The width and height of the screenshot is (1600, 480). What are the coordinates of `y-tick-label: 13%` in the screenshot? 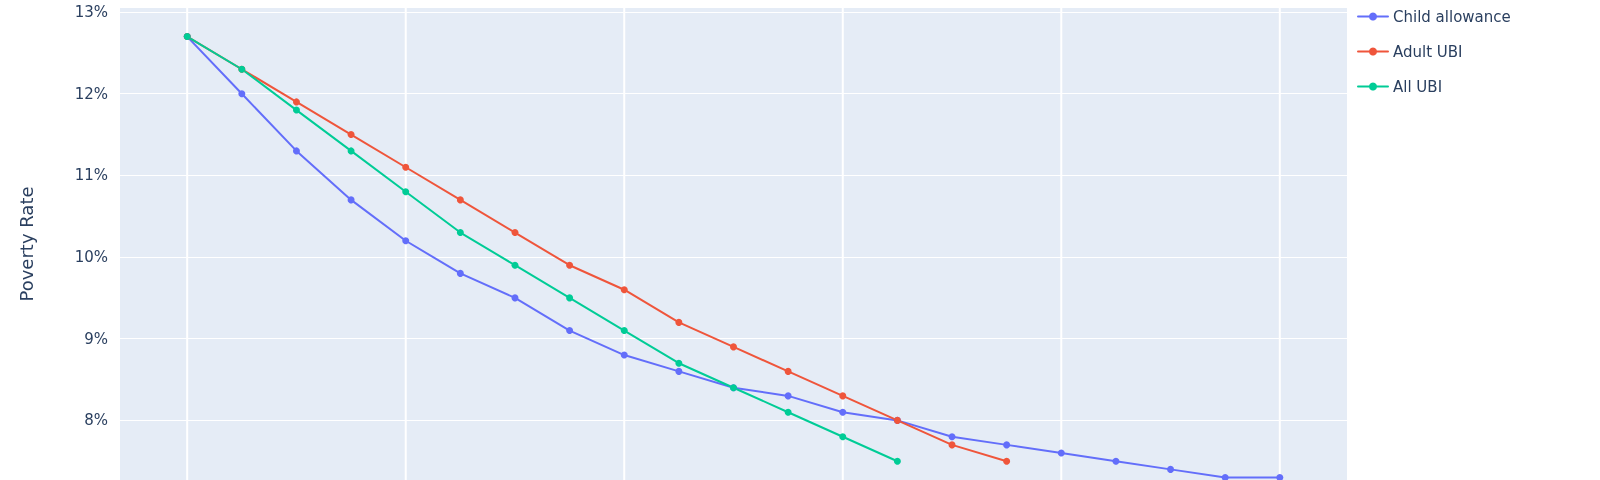 It's located at (91, 12).